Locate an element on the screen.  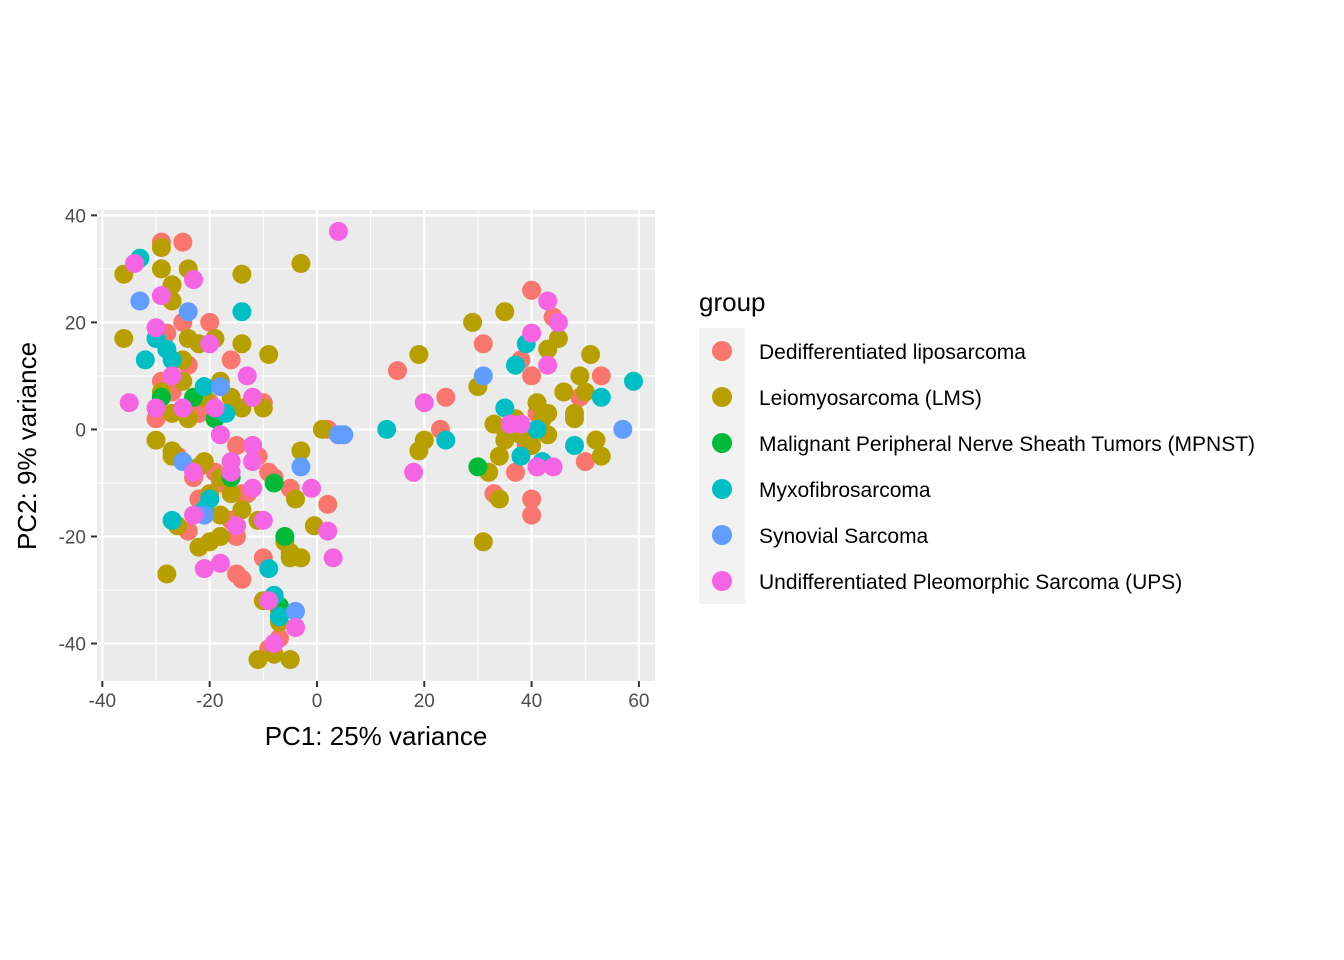
y-tick-label: -20 is located at coordinates (72, 537).